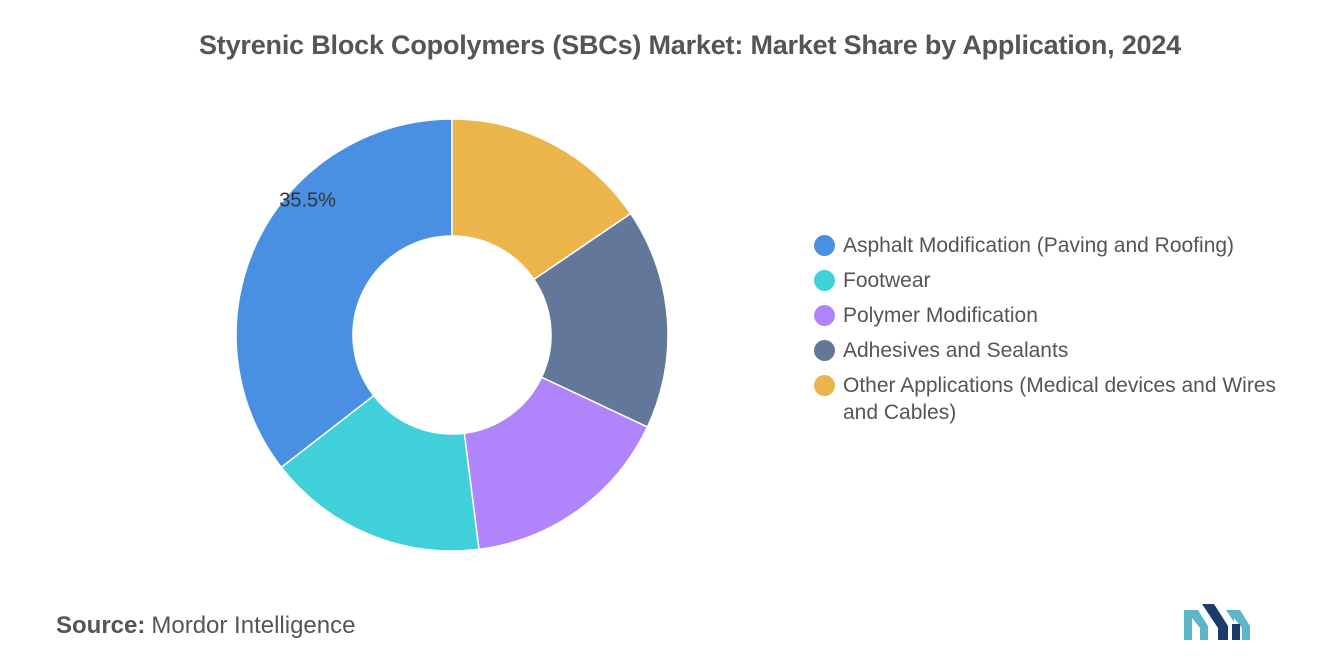 This screenshot has width=1320, height=665. I want to click on legend-item: Footwear, so click(1049, 280).